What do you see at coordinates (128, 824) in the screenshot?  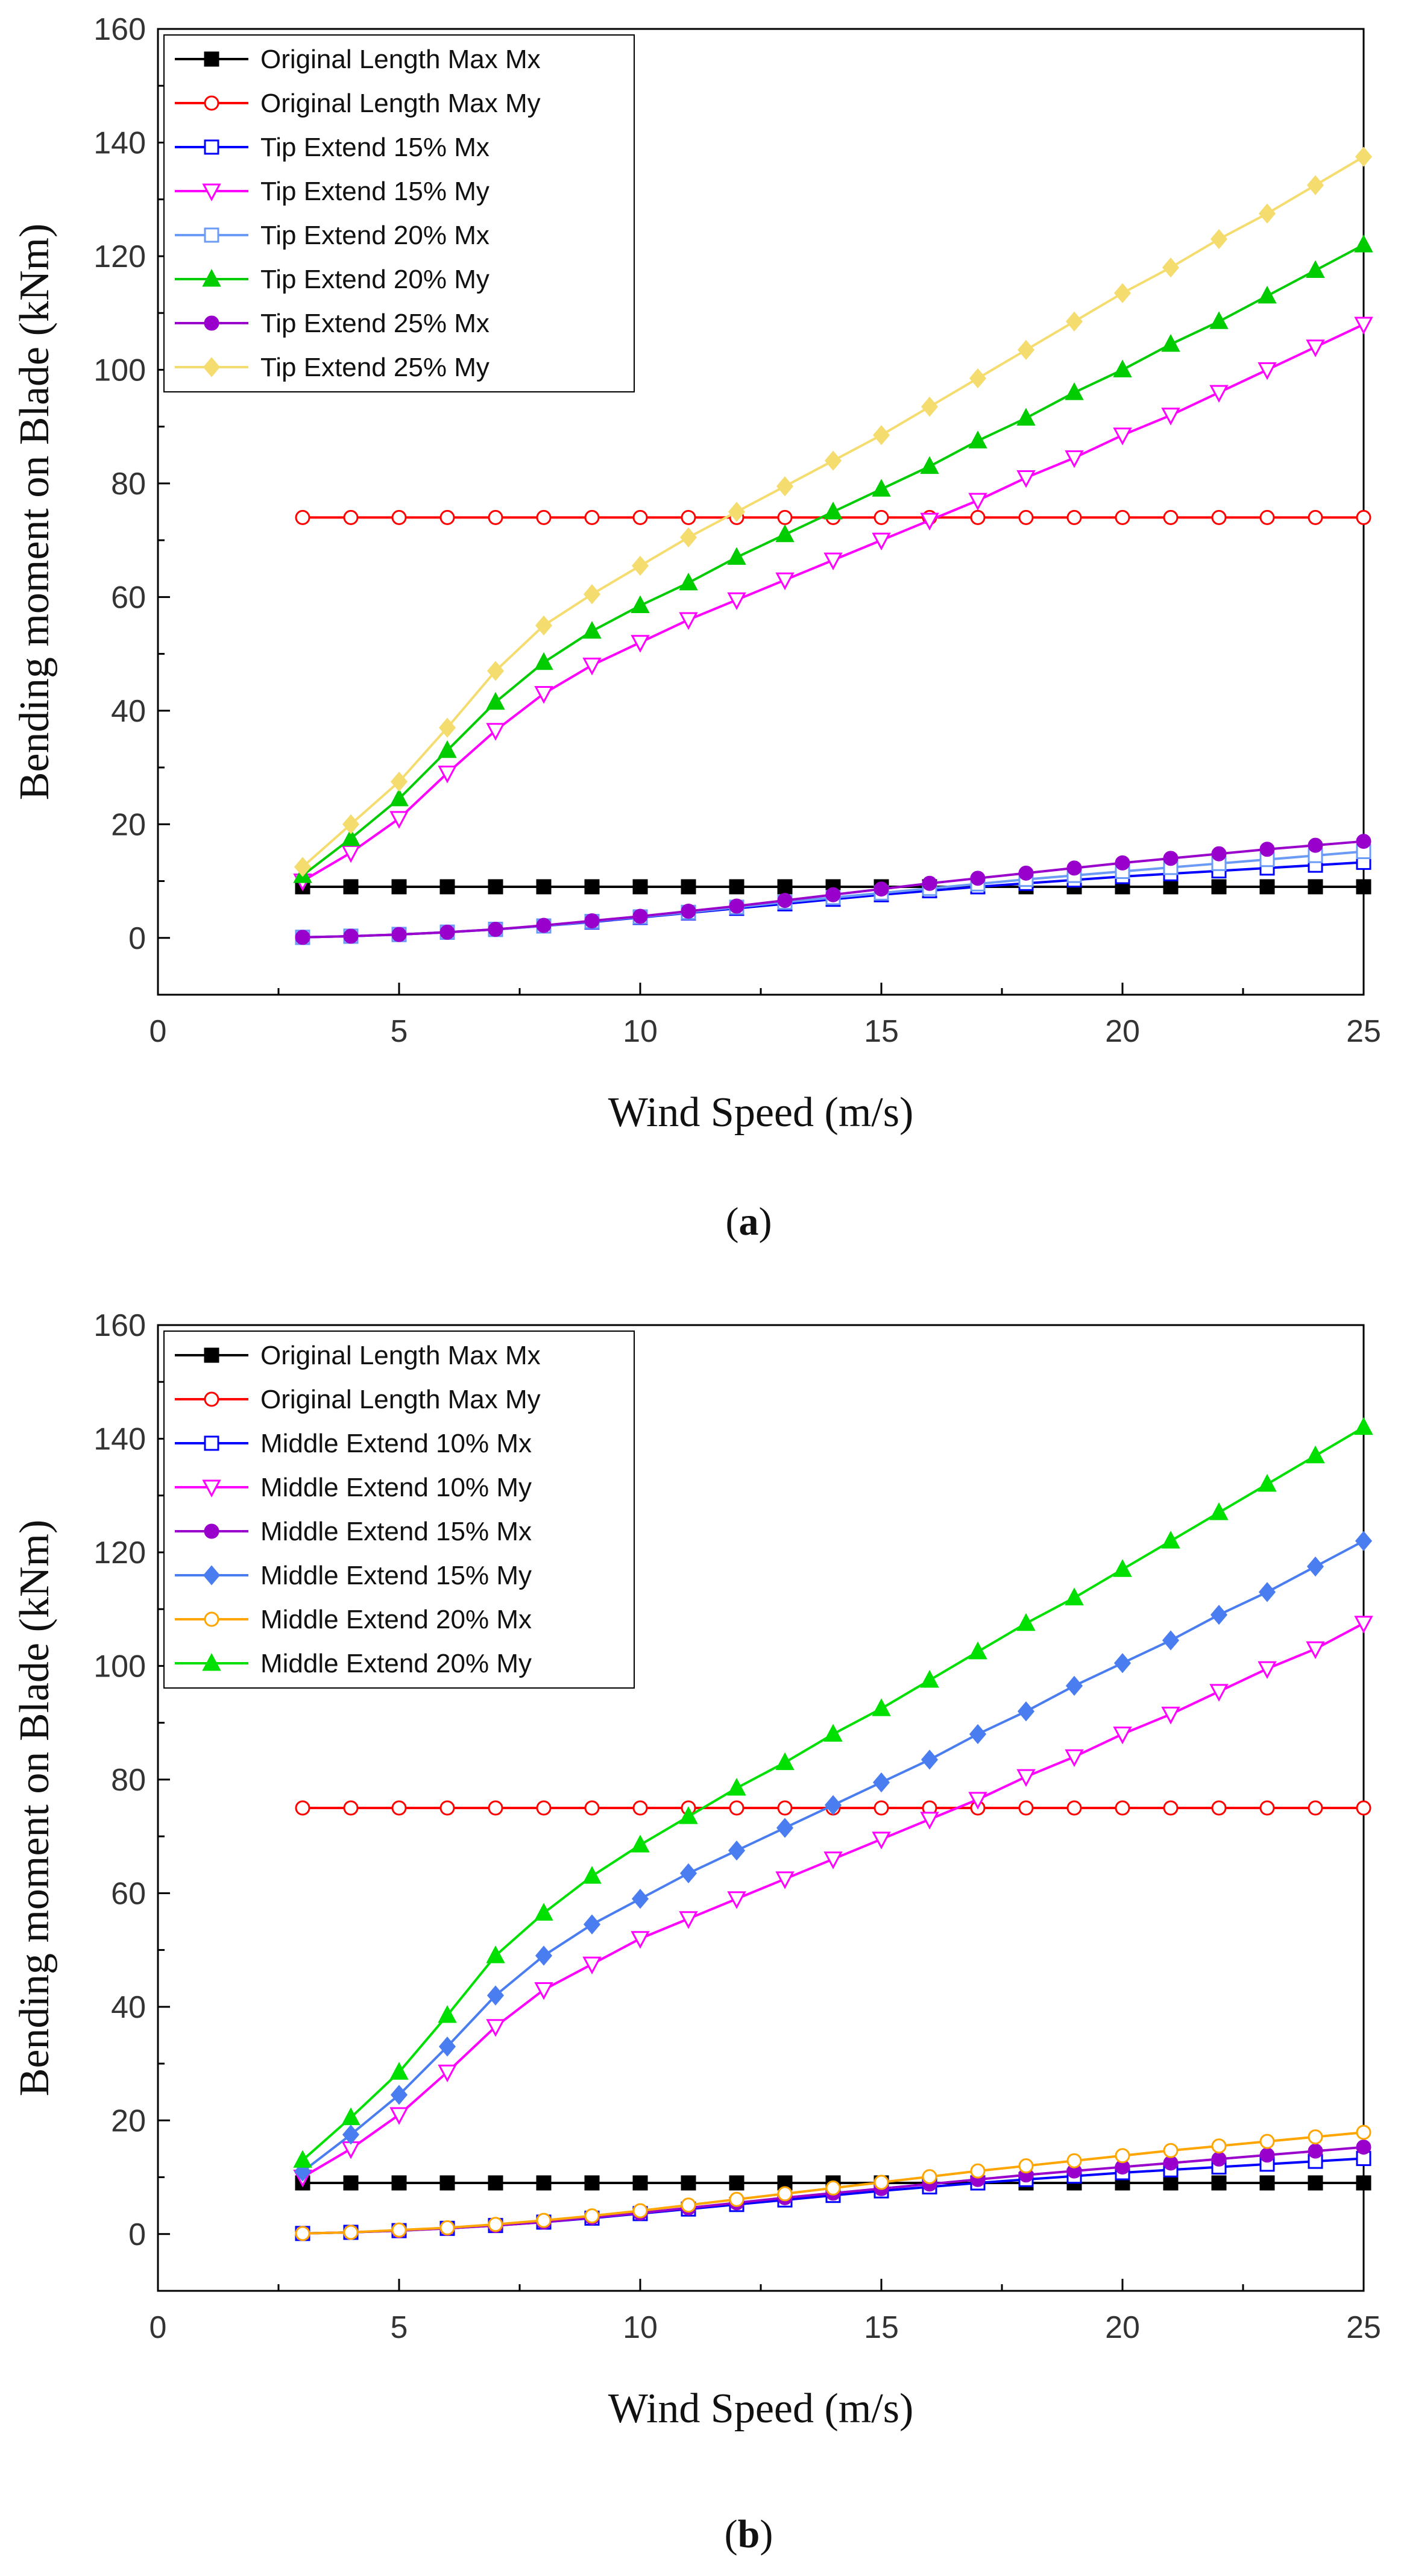 I see `y-tick-label: 20` at bounding box center [128, 824].